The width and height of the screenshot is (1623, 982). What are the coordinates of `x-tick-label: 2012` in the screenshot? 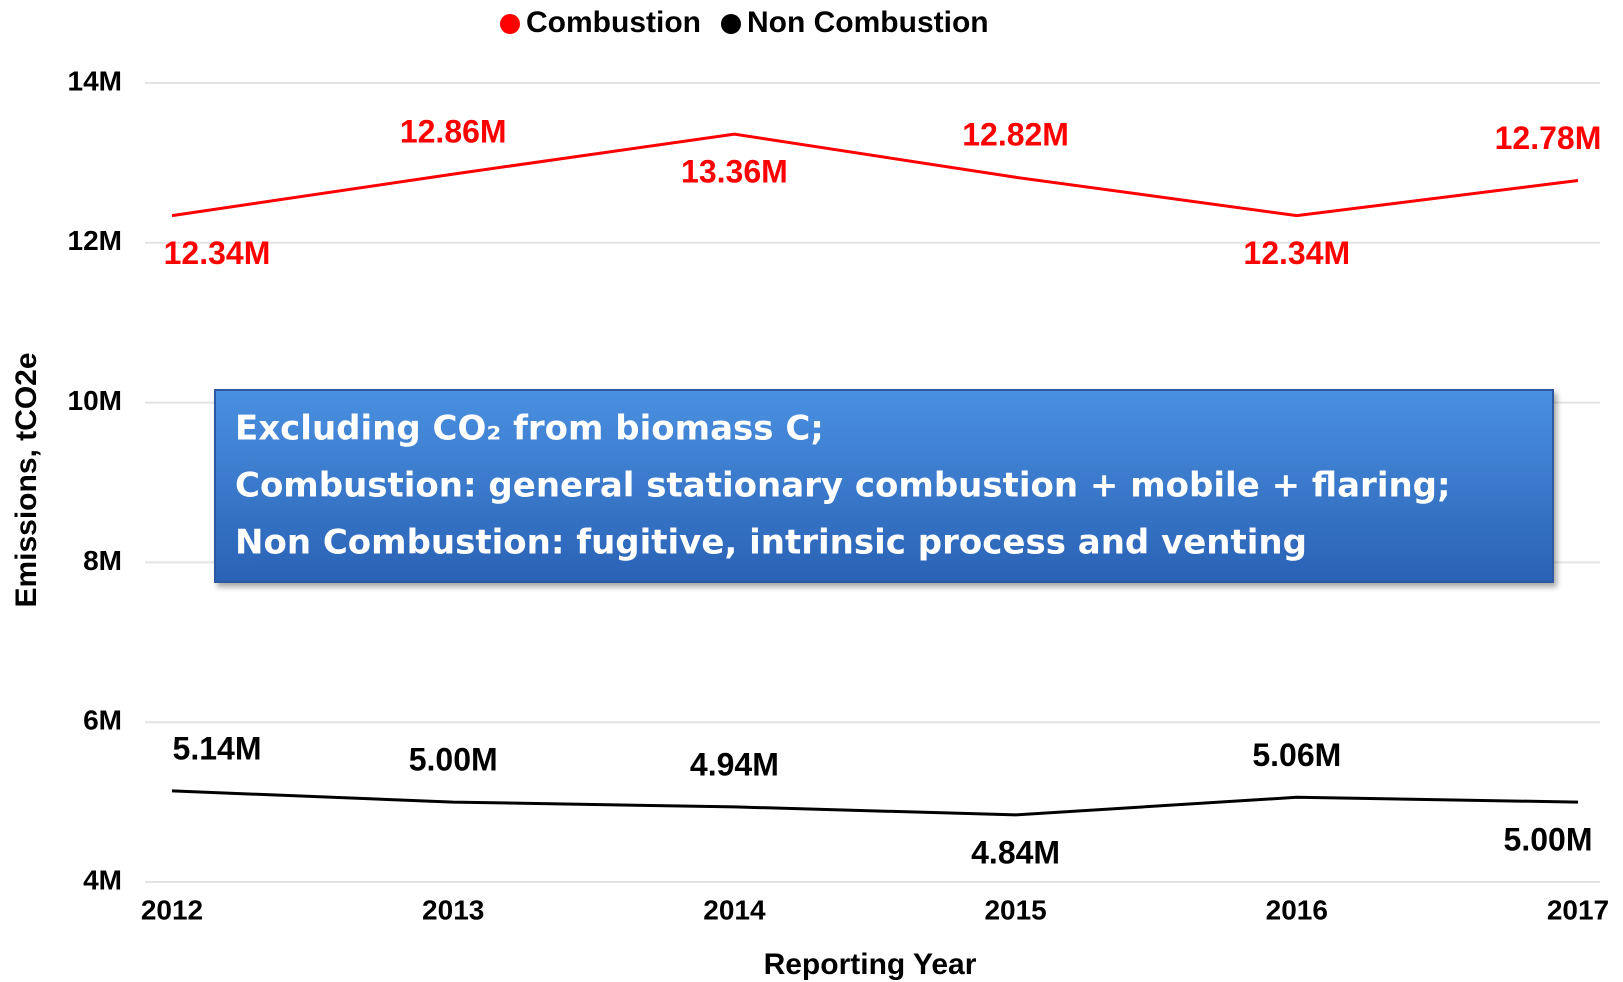 It's located at (172, 909).